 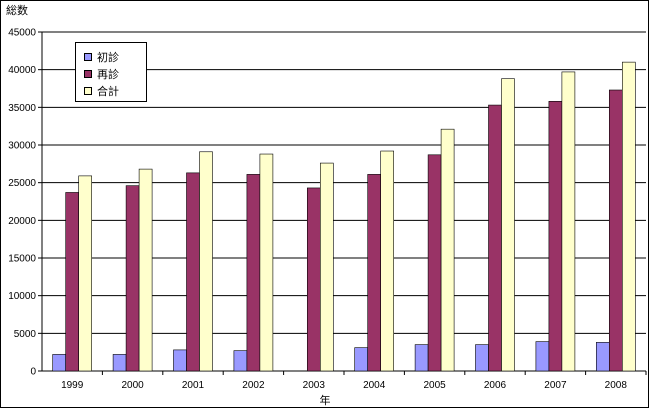 I want to click on legend-item: 合計, so click(x=115, y=90).